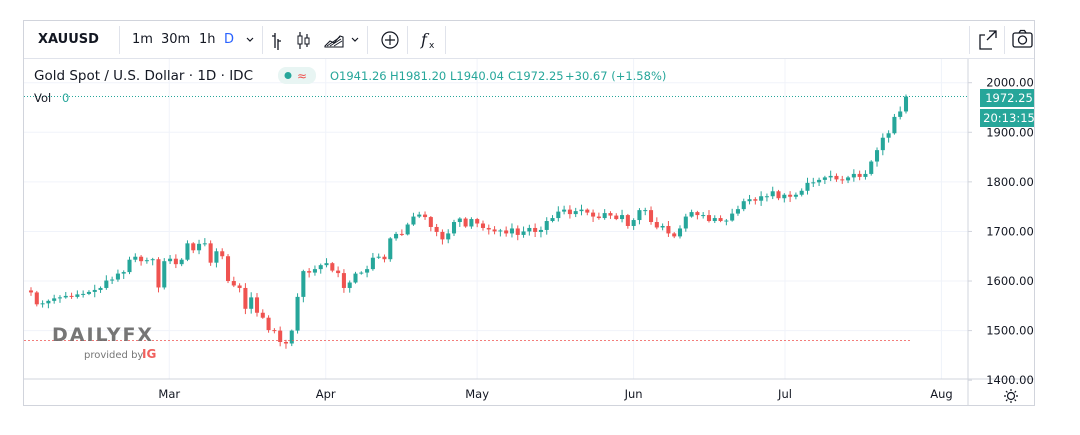 The image size is (1080, 435). What do you see at coordinates (445, 40) in the screenshot?
I see `toolbar-divider` at bounding box center [445, 40].